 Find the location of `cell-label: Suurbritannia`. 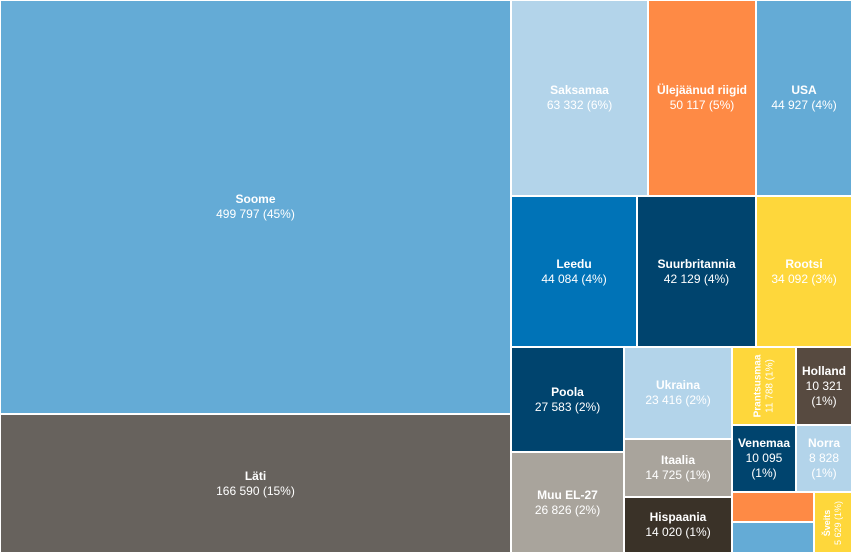

cell-label: Suurbritannia is located at coordinates (696, 263).